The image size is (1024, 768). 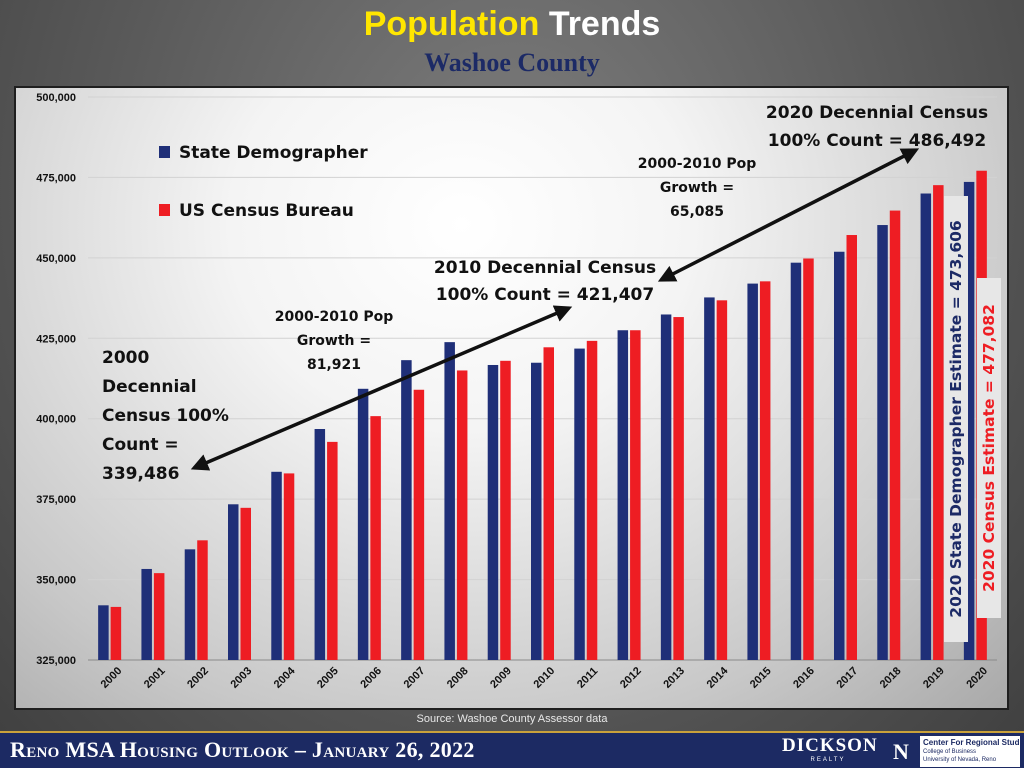 What do you see at coordinates (406, 510) in the screenshot?
I see `bar-state-demographer-2007` at bounding box center [406, 510].